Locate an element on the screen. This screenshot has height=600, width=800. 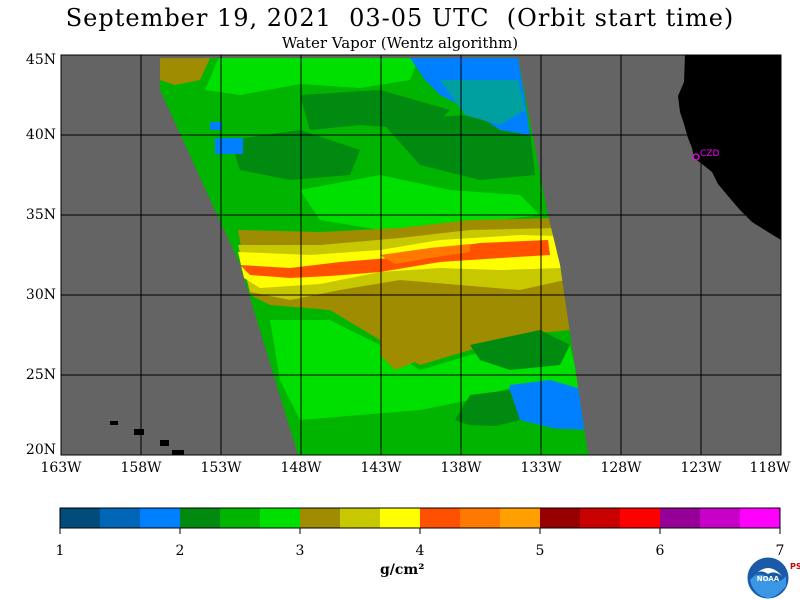
lat-label-40n: 40N is located at coordinates (40, 135).